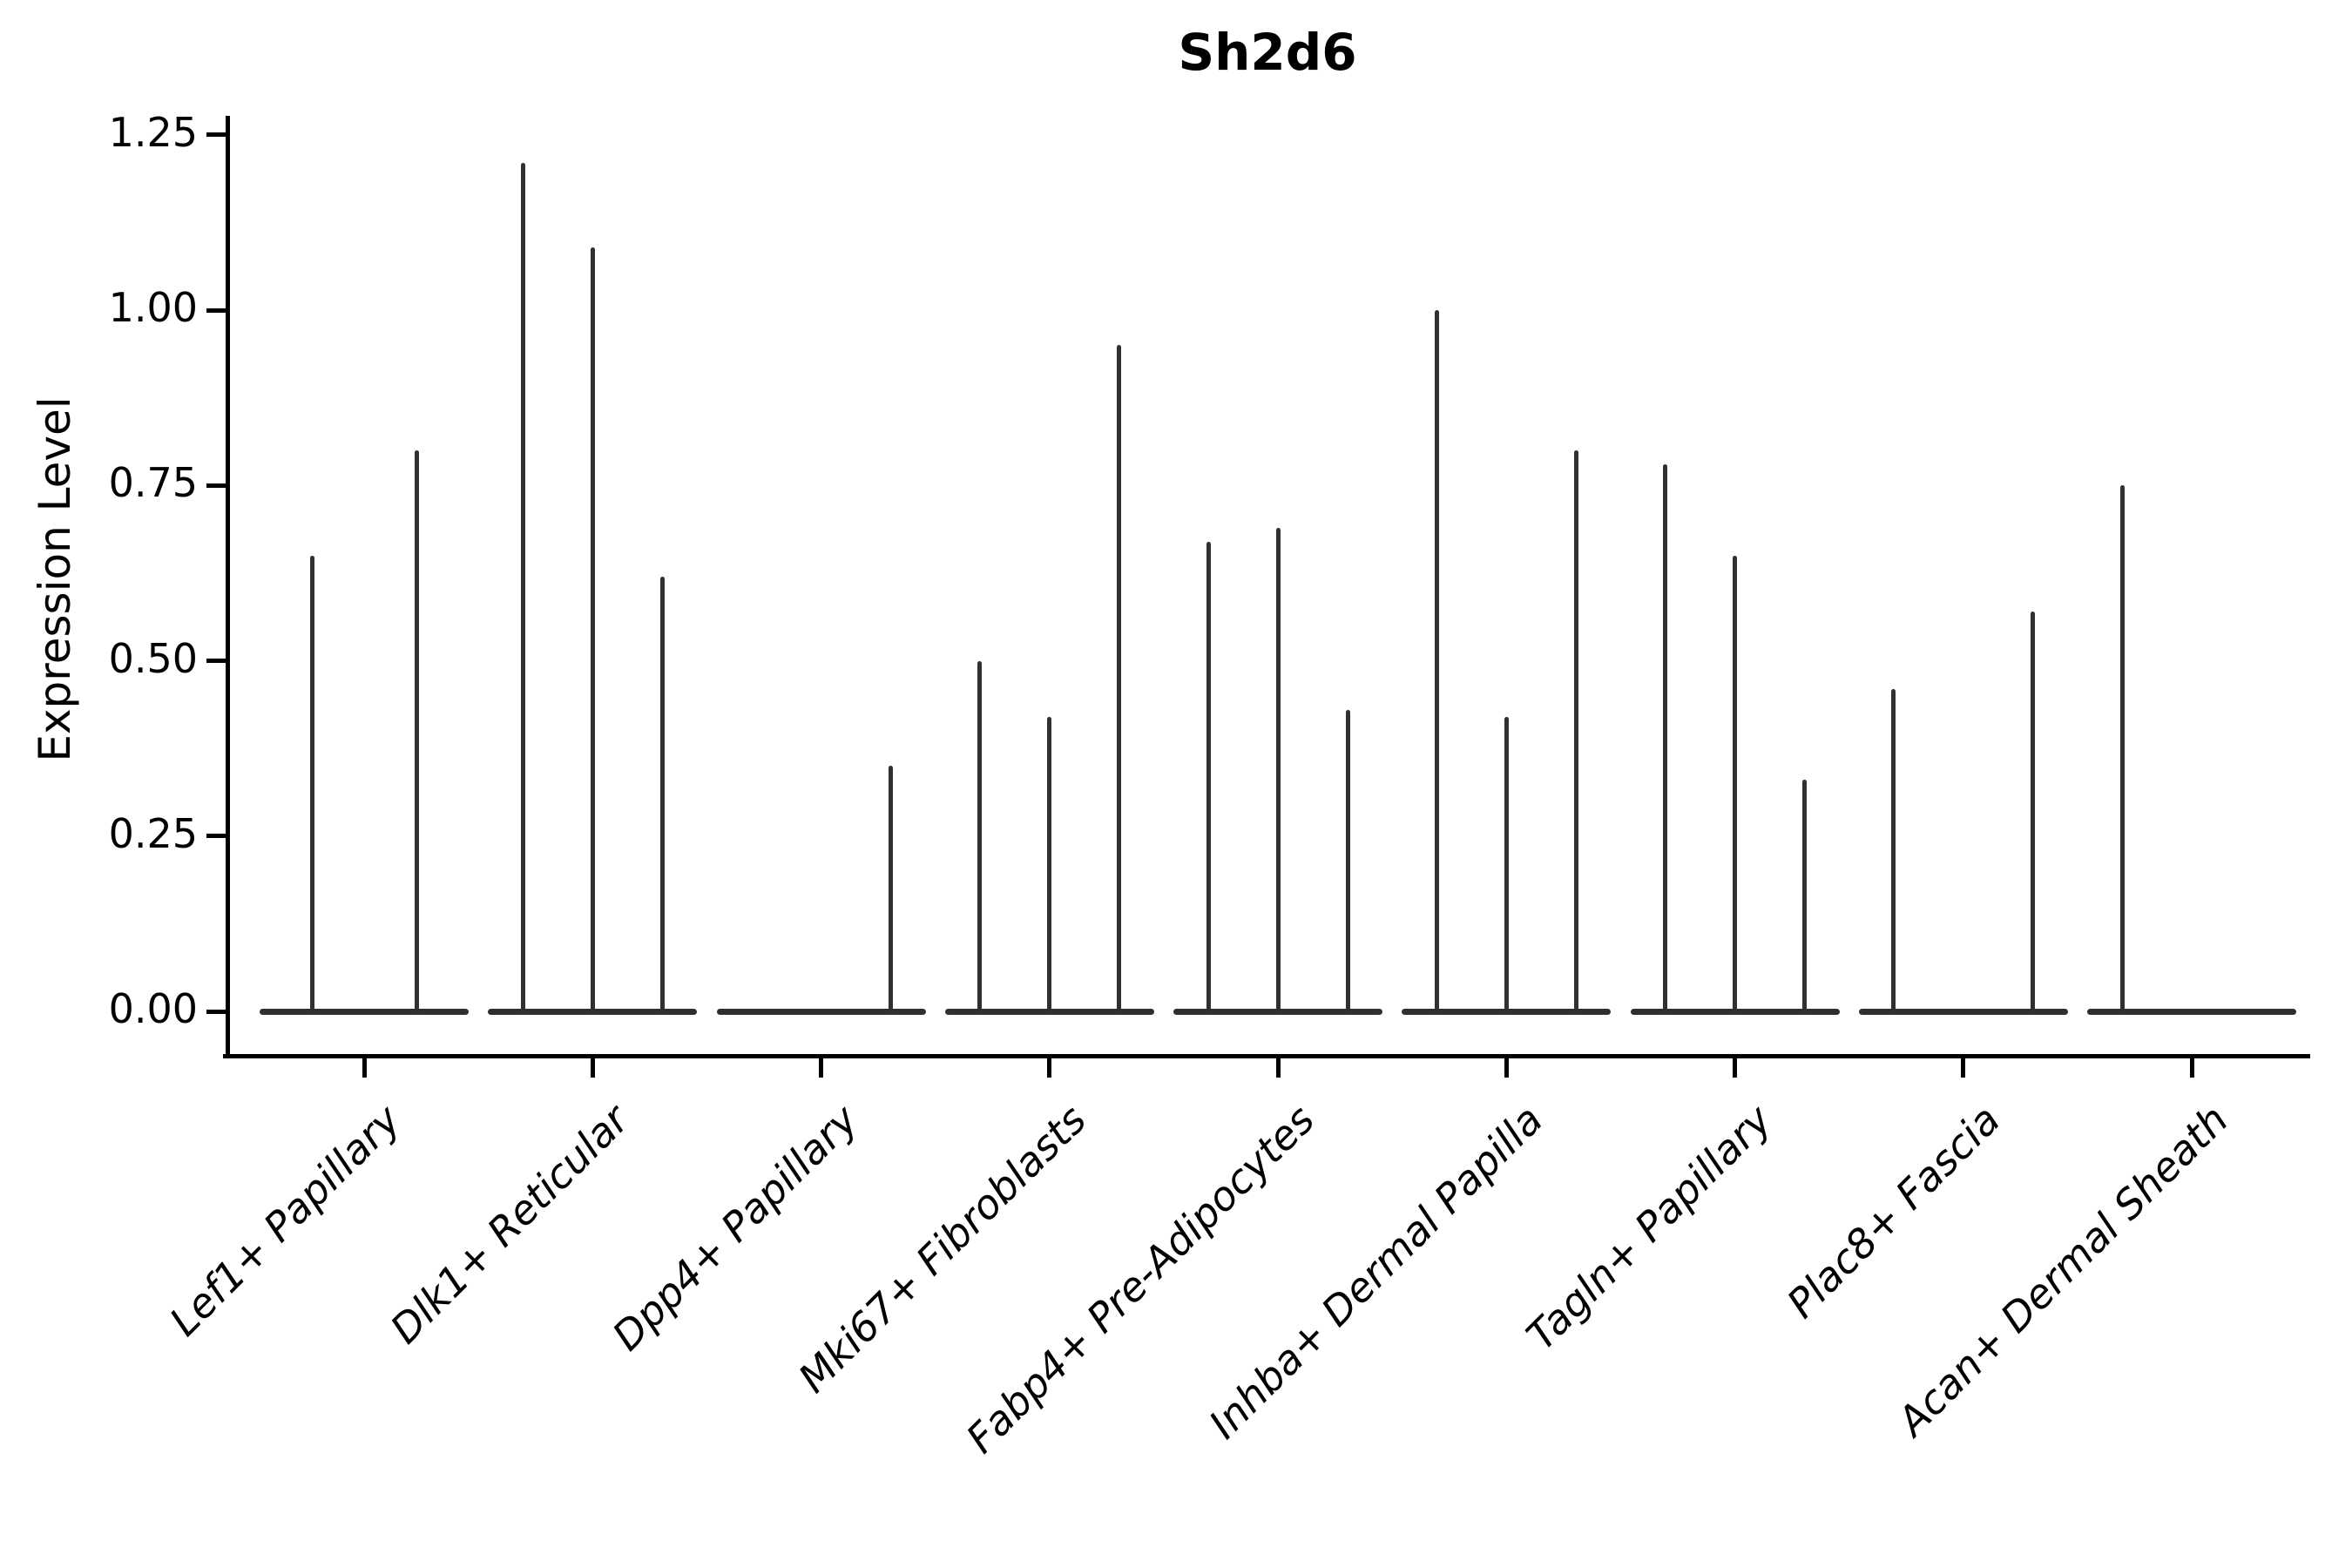 The image size is (2352, 1568). Describe the element at coordinates (153, 483) in the screenshot. I see `y-tick-label: 0.75` at that location.